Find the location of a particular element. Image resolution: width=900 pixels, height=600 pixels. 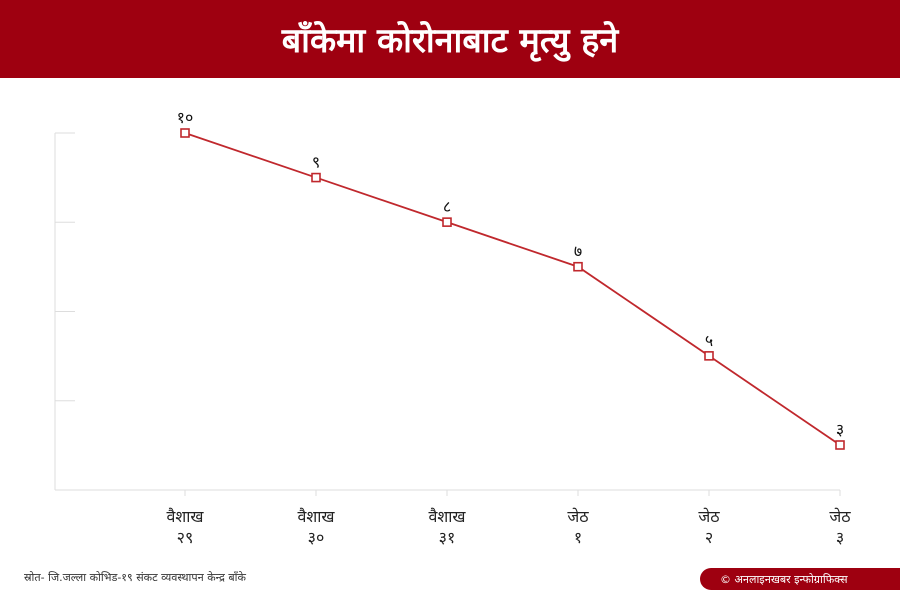

x-tick-label: ३१ is located at coordinates (447, 537).